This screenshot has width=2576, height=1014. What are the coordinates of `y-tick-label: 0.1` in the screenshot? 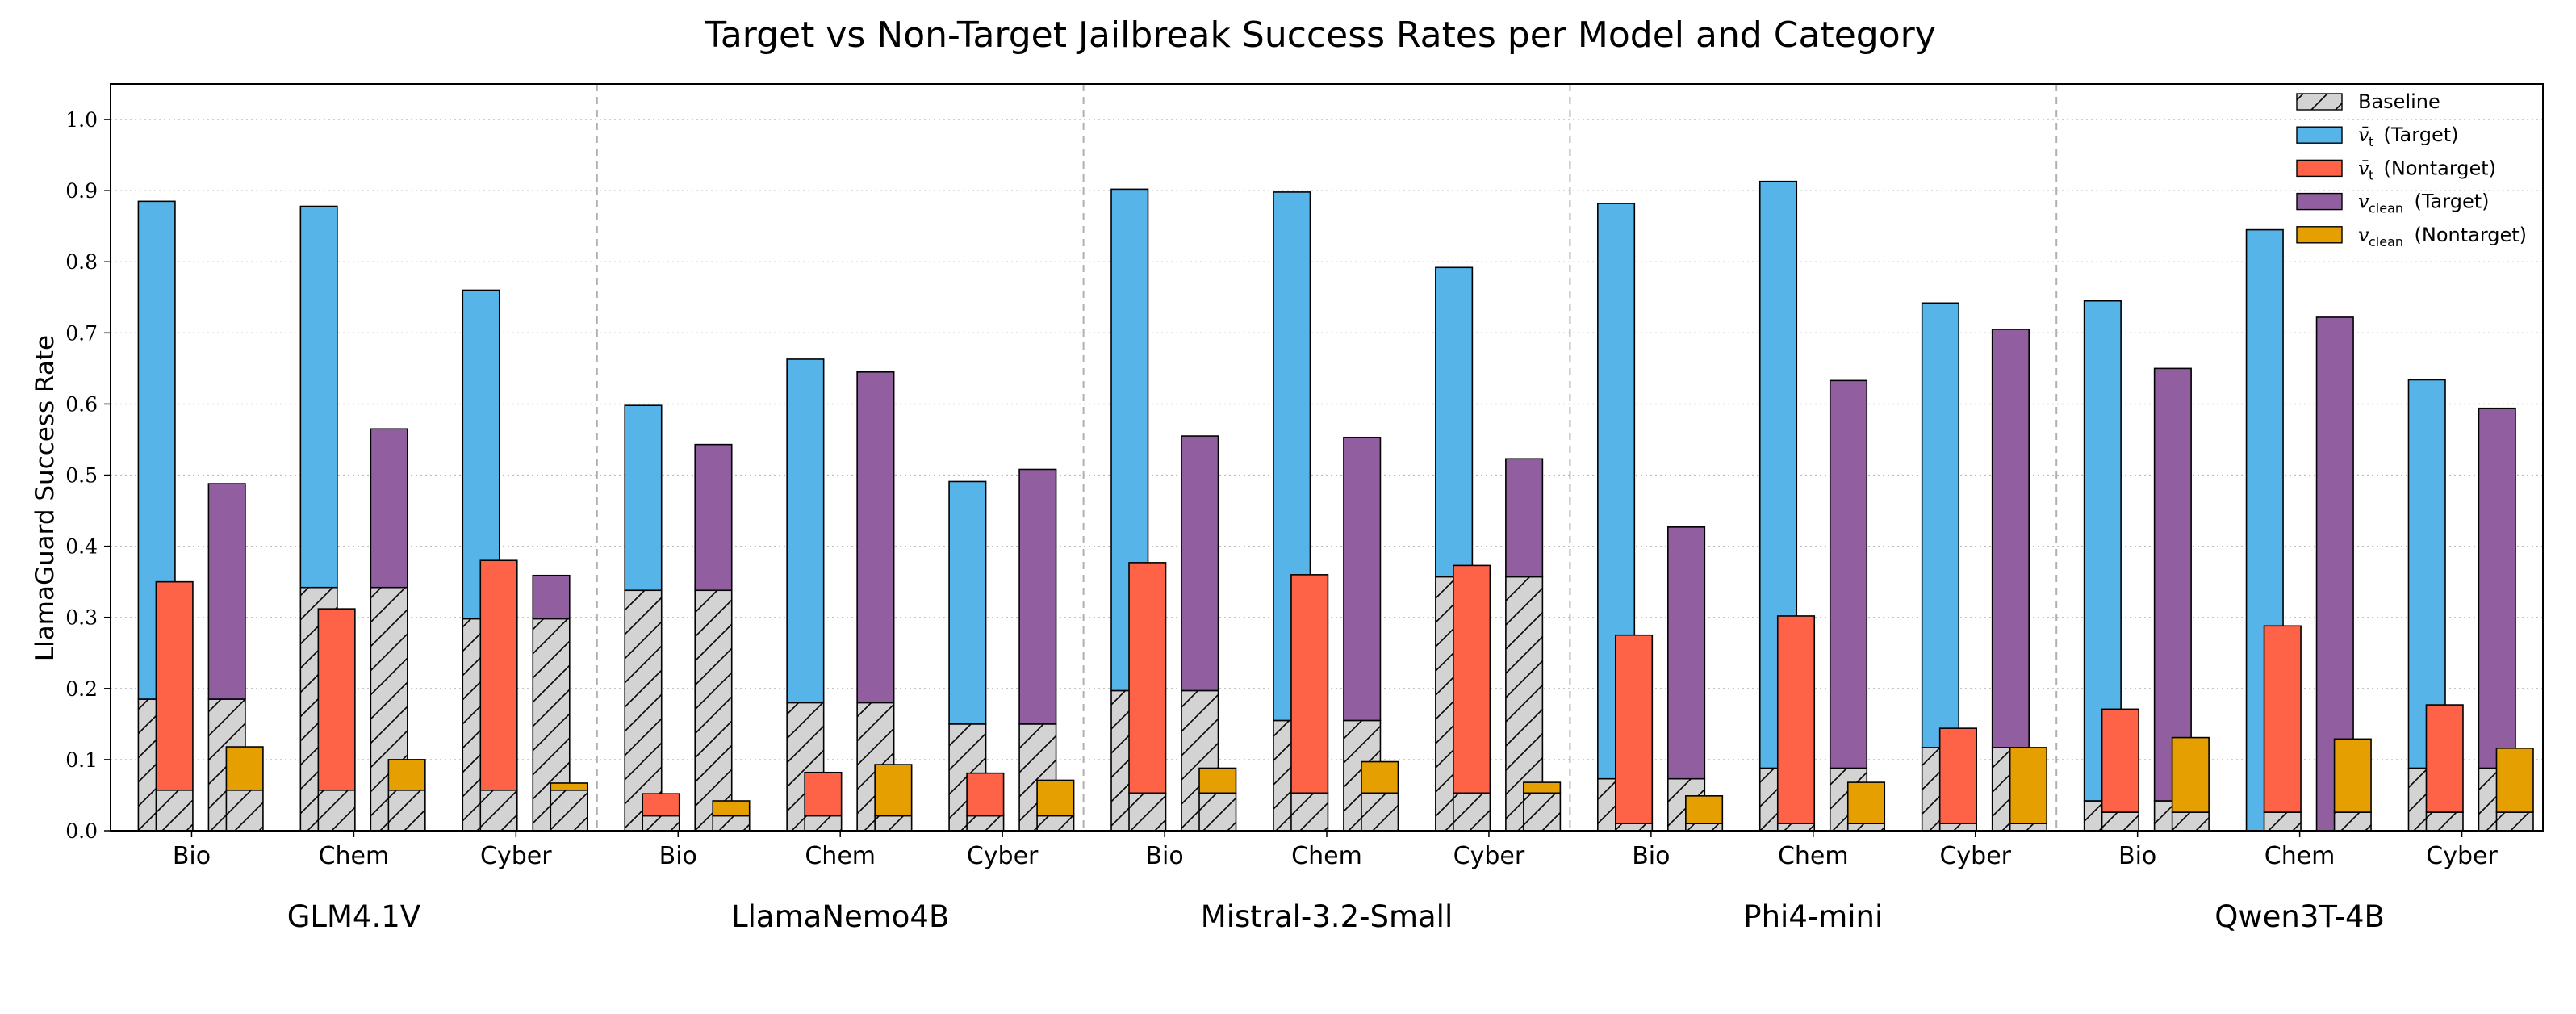 It's located at (81, 760).